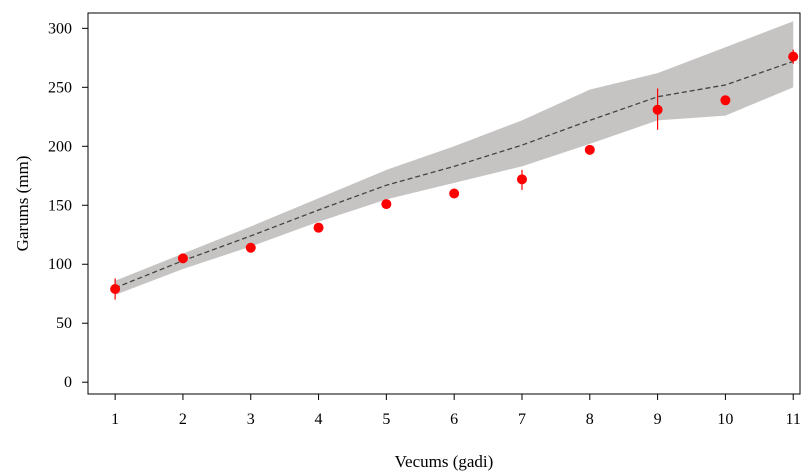  What do you see at coordinates (60, 205) in the screenshot?
I see `y-tick-label: 150` at bounding box center [60, 205].